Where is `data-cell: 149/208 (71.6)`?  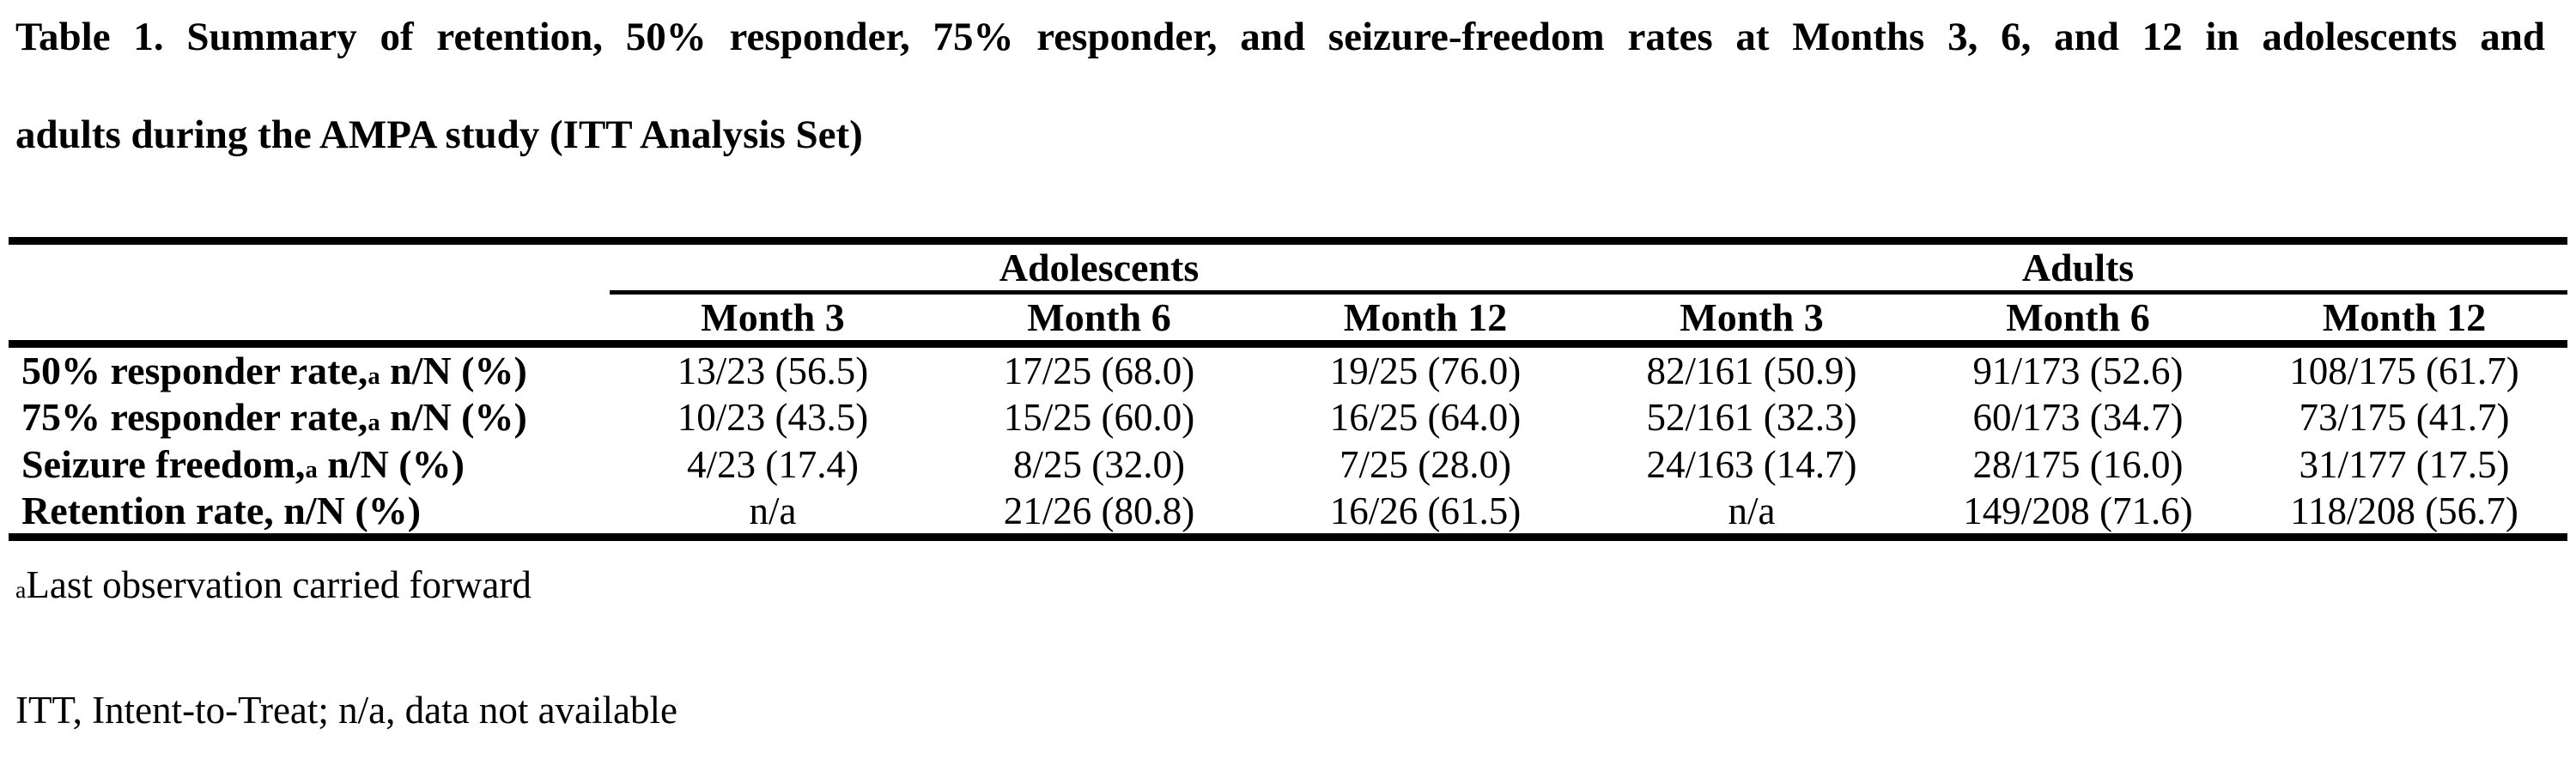
data-cell: 149/208 (71.6) is located at coordinates (2078, 510).